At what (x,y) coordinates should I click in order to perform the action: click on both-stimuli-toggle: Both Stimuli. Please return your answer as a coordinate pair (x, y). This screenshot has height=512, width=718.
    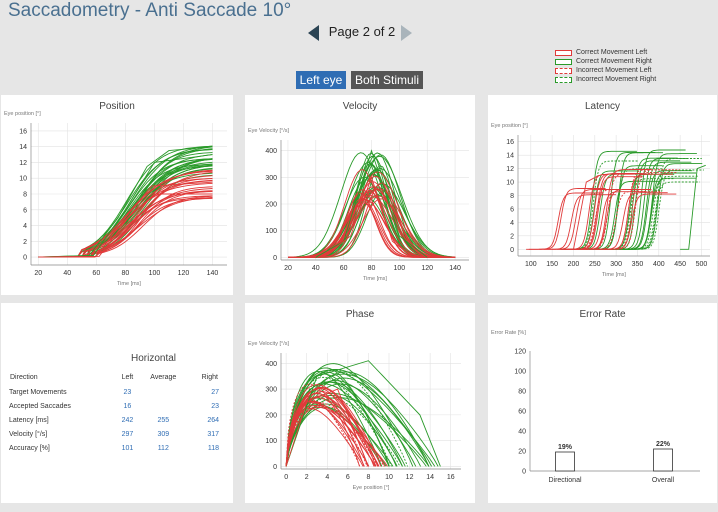
    Looking at the image, I should click on (387, 80).